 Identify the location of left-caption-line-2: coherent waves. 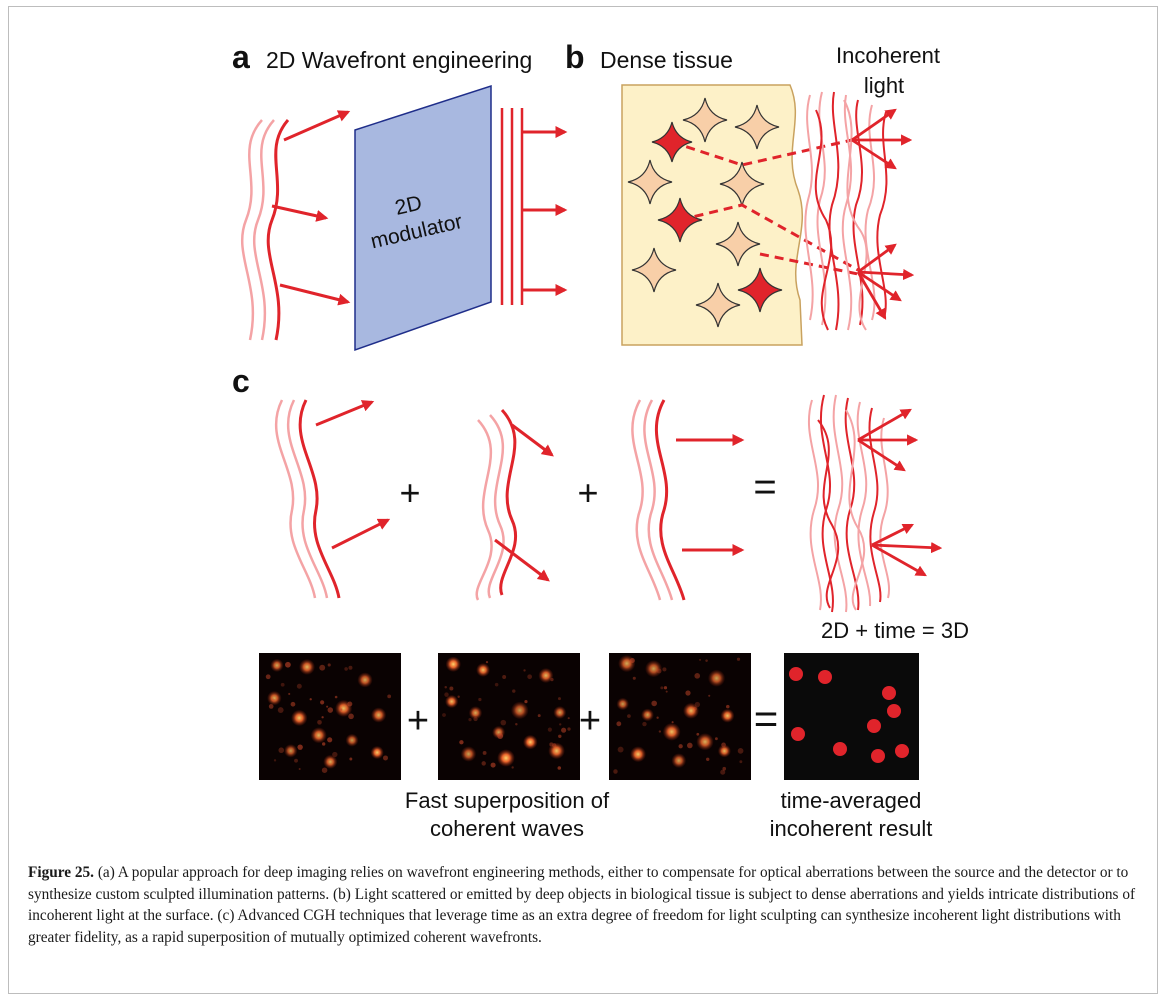
(507, 828).